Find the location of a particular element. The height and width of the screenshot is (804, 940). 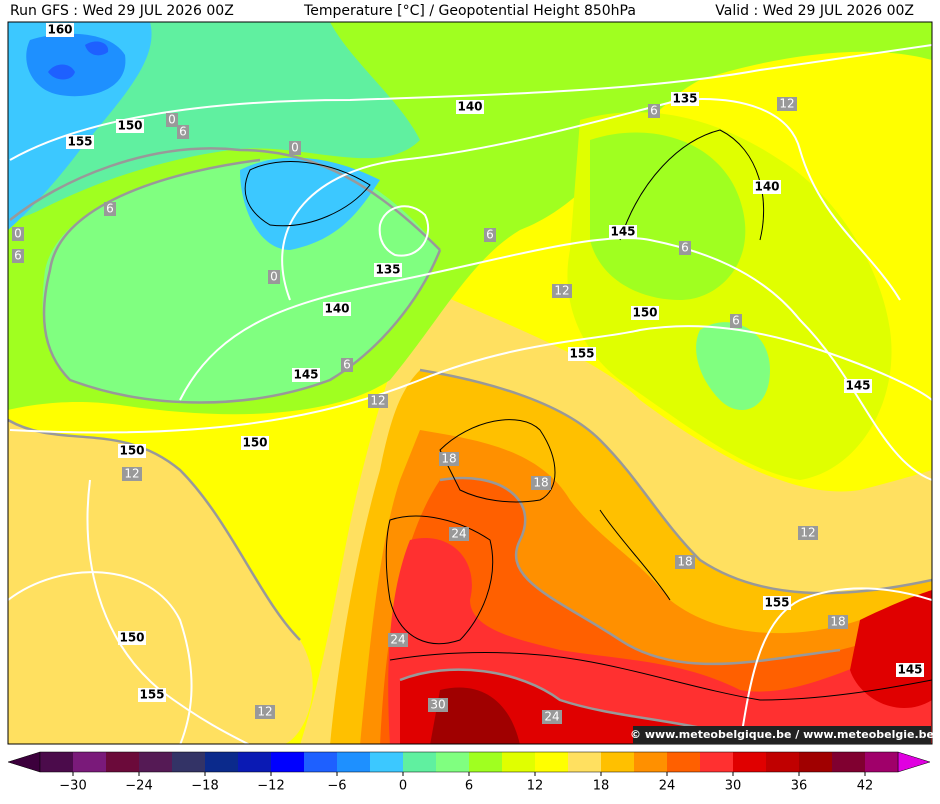

valid-label: Valid : Wed 29 JUL 2026 00Z is located at coordinates (814, 11).